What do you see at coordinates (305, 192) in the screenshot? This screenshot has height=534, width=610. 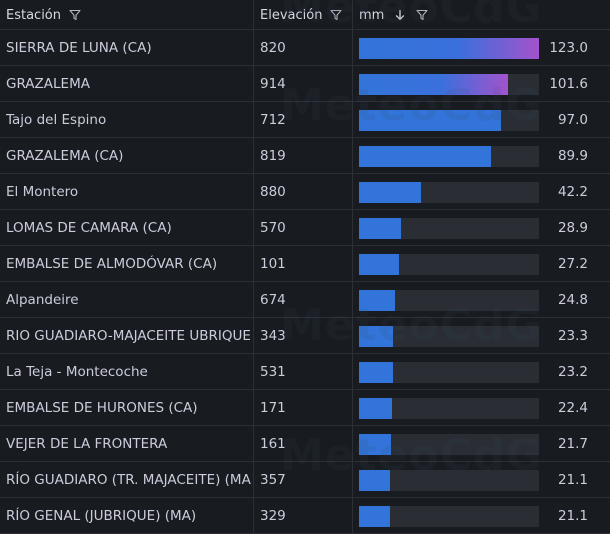 I see `table-row: El Montero 880 42.2` at bounding box center [305, 192].